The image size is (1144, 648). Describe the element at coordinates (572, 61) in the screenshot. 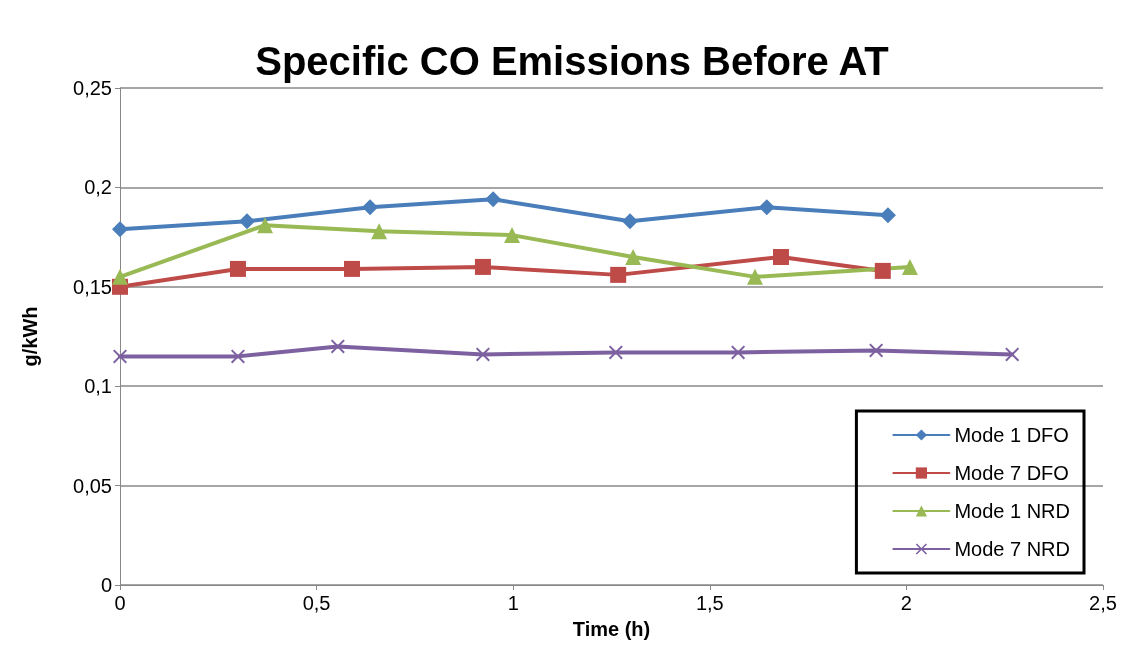

I see `chart-title: Specific CO Emissions Before AT` at that location.